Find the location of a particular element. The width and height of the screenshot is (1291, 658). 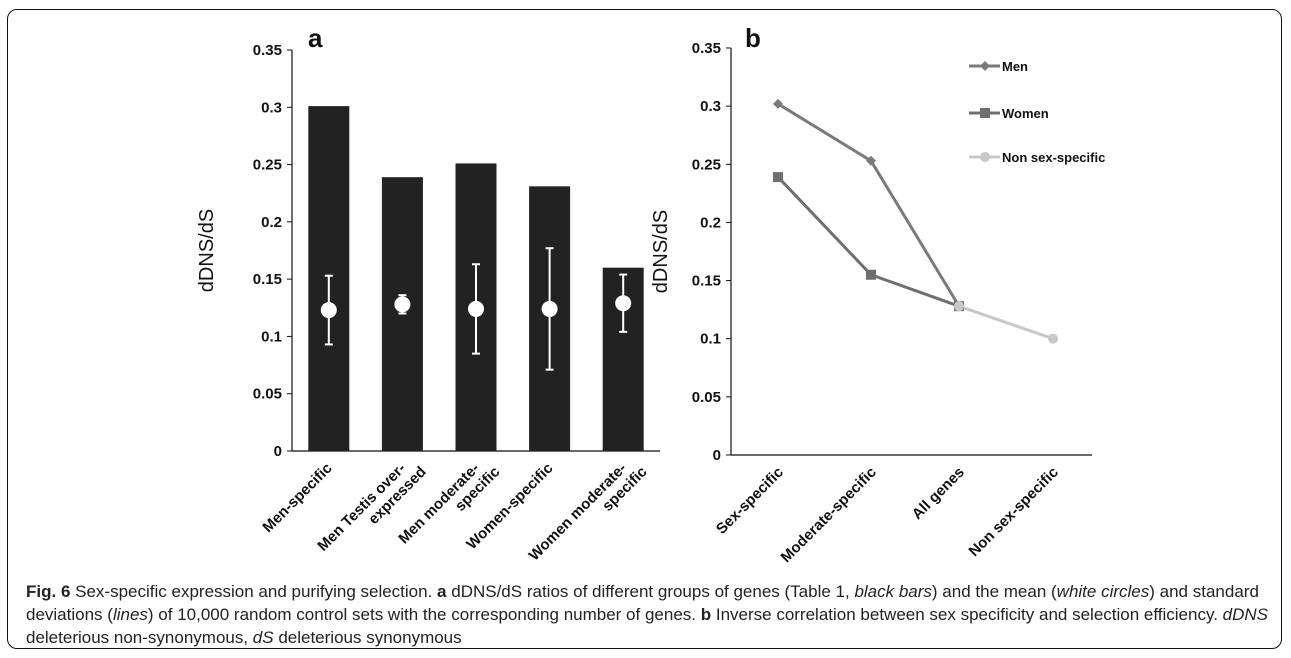

caption-panel-b: b is located at coordinates (706, 614).